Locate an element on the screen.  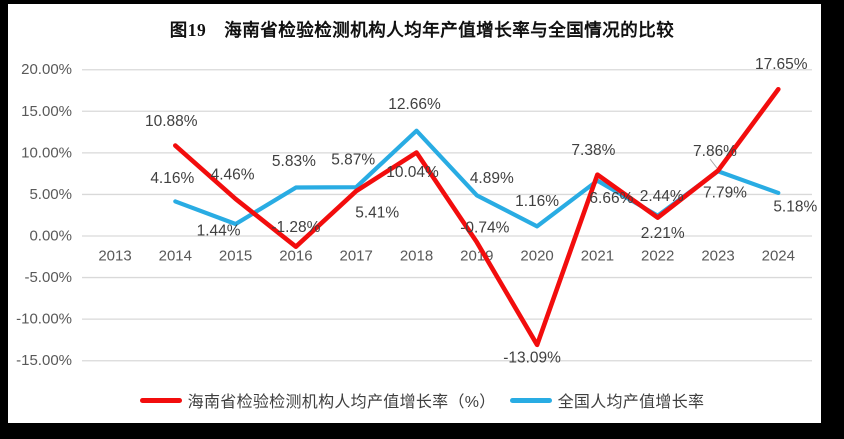
x-tick-label: 2017 is located at coordinates (356, 256).